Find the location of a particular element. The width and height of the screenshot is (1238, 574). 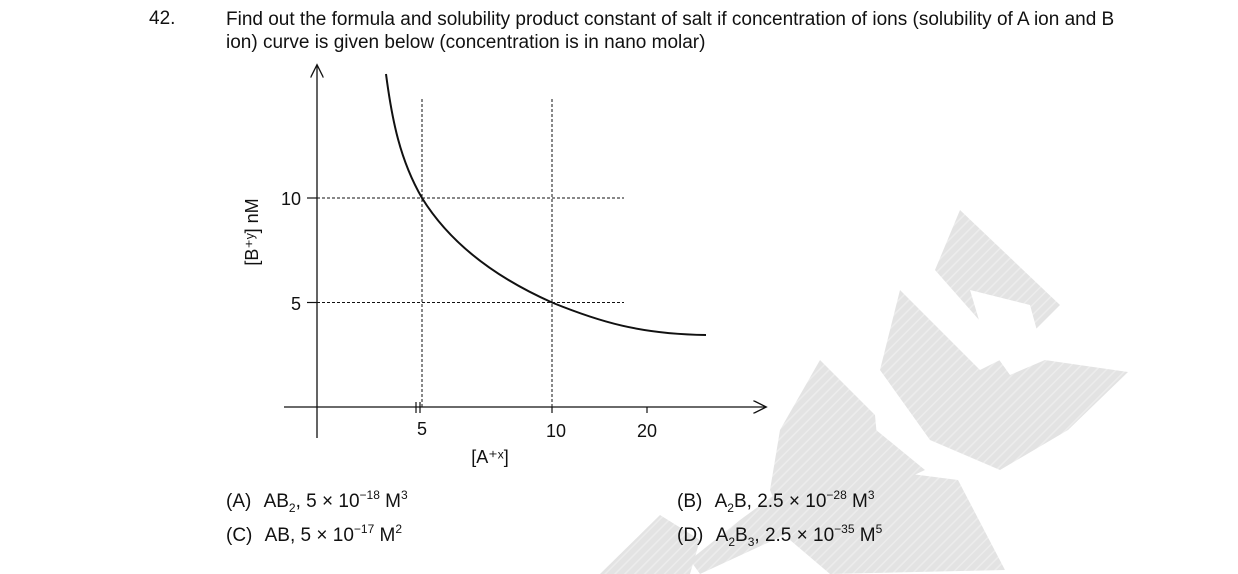

option-b-sep: , is located at coordinates (749, 501).